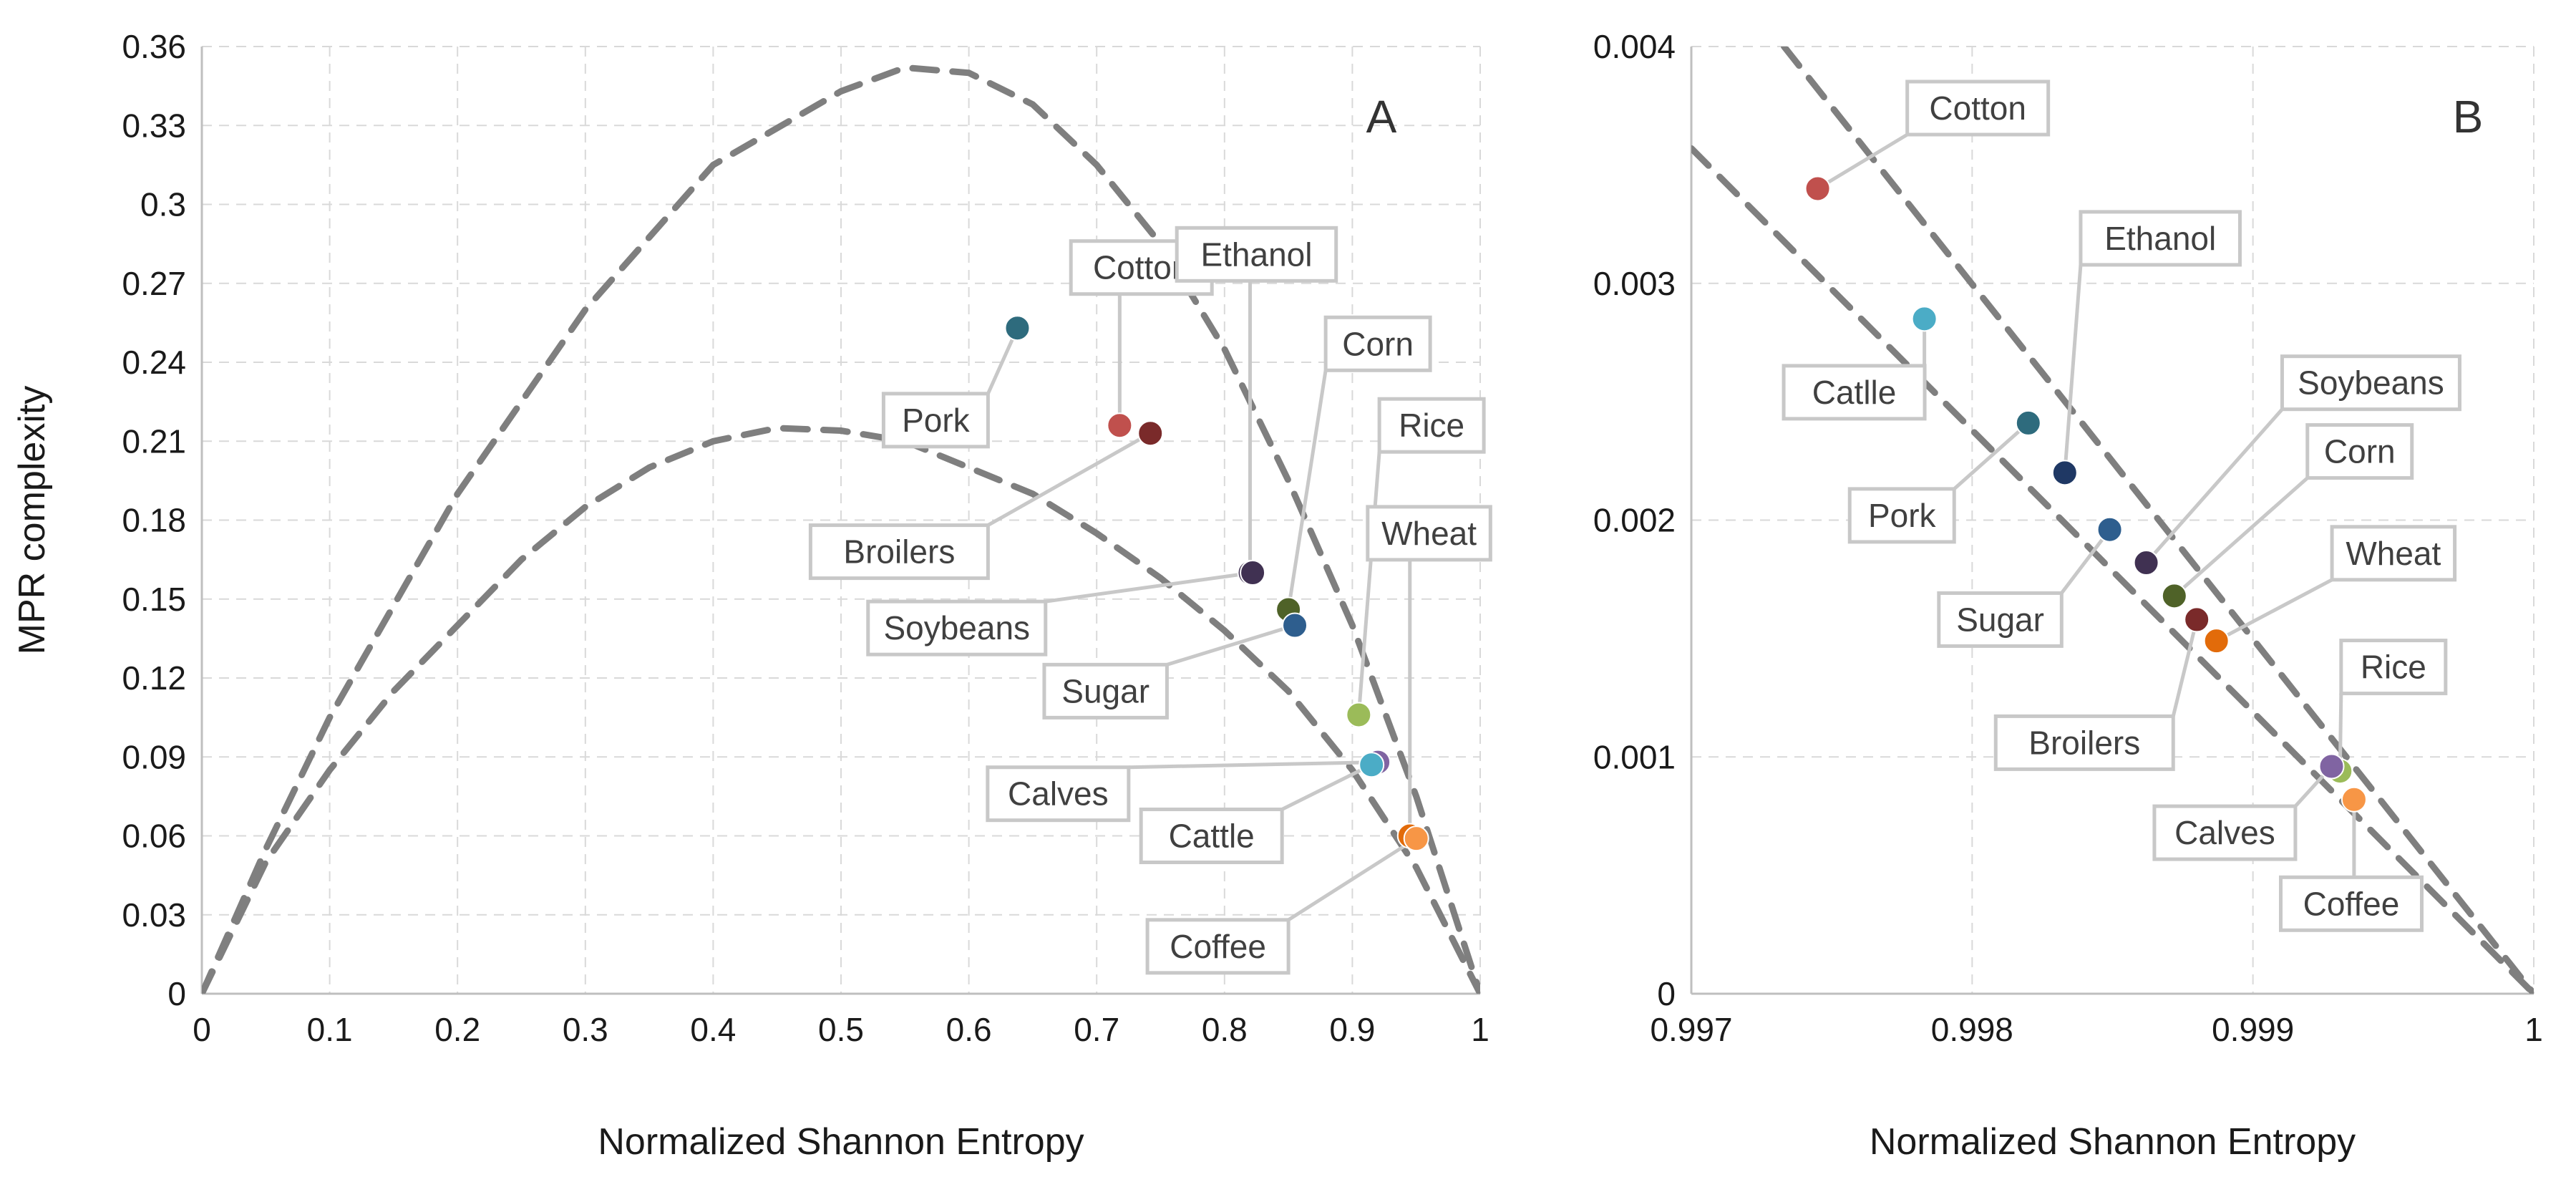 The height and width of the screenshot is (1177, 2576). I want to click on label-text: Cattle, so click(1212, 837).